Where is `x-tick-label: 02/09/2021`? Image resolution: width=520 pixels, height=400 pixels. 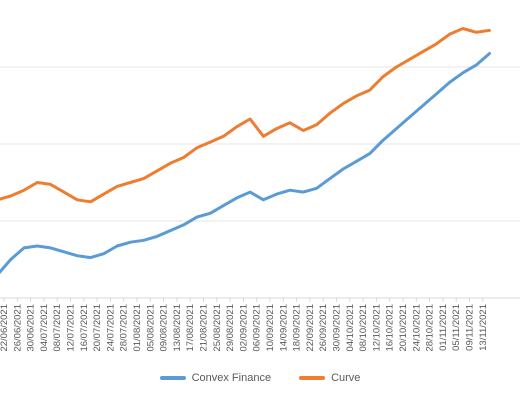
x-tick-label: 02/09/2021 is located at coordinates (243, 328).